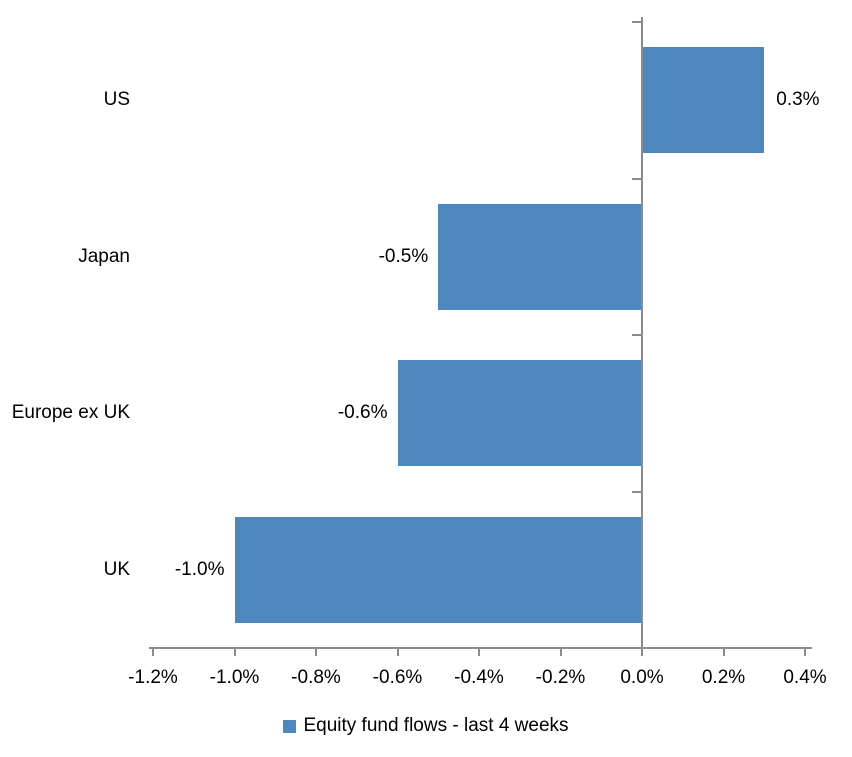 This screenshot has width=852, height=757. What do you see at coordinates (362, 413) in the screenshot?
I see `value-label-europe-ex-uk: -0.6%` at bounding box center [362, 413].